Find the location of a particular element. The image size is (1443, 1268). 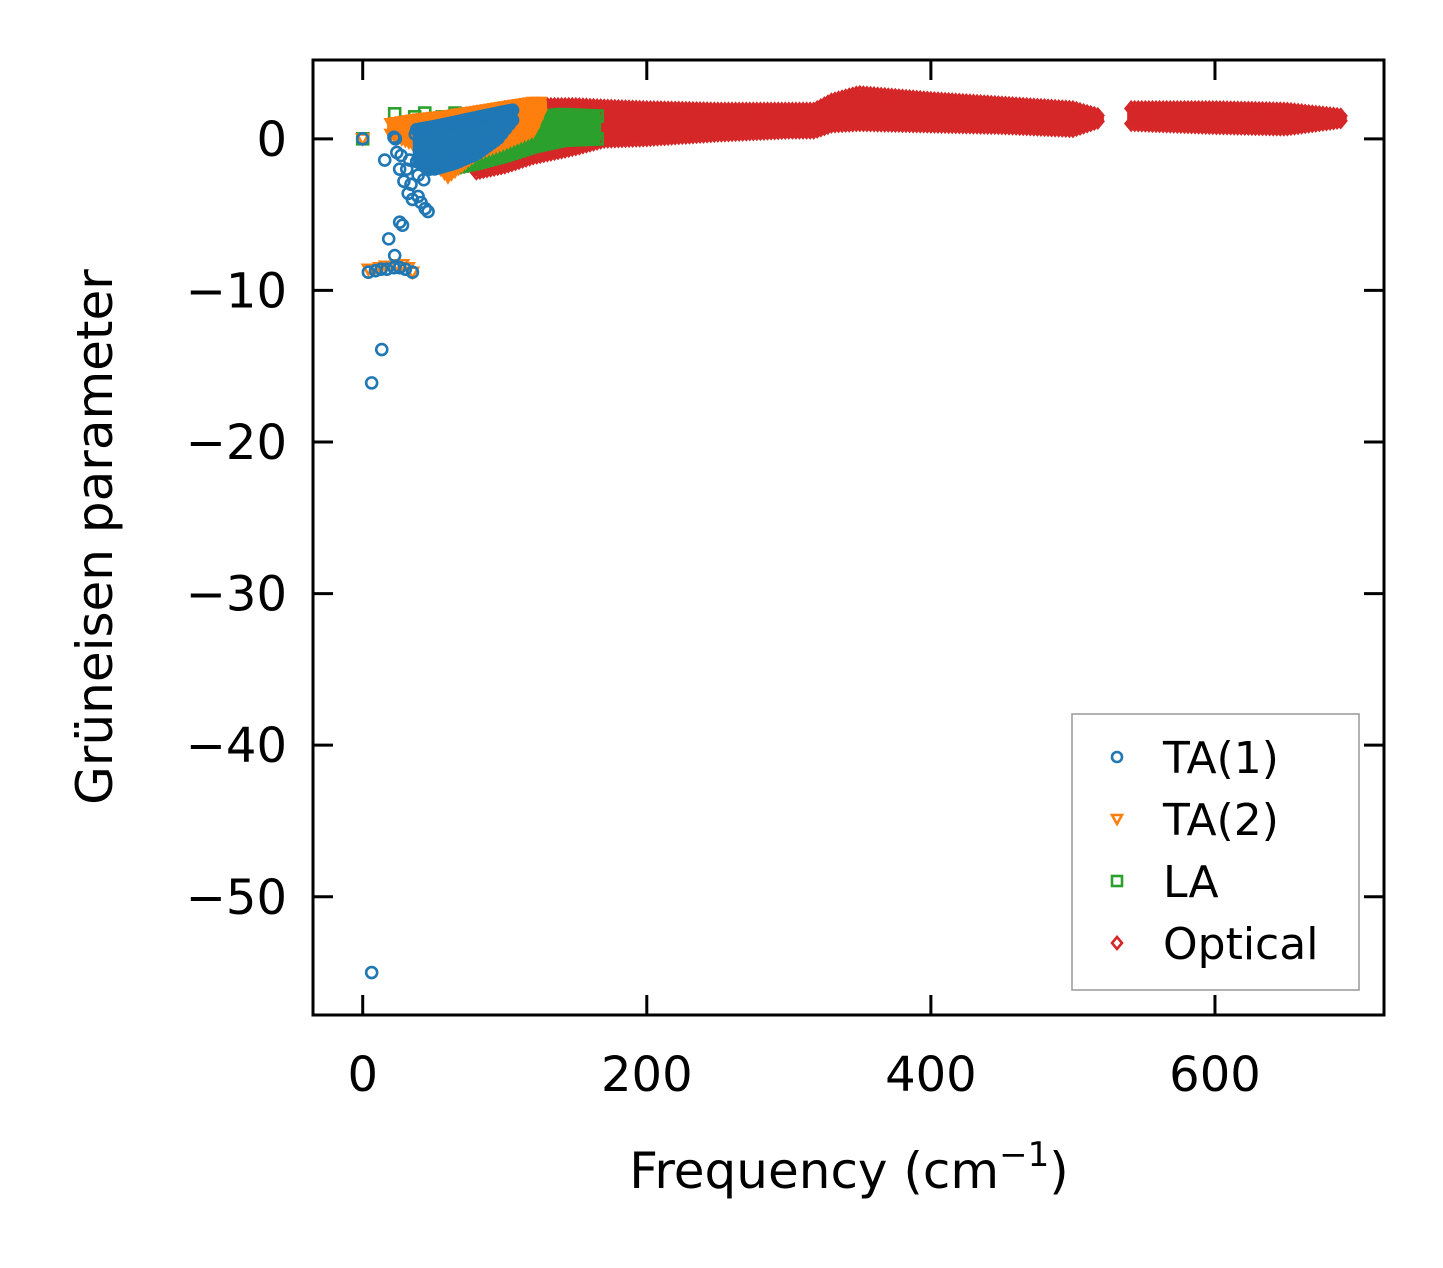

series-optical is located at coordinates (908, 132).